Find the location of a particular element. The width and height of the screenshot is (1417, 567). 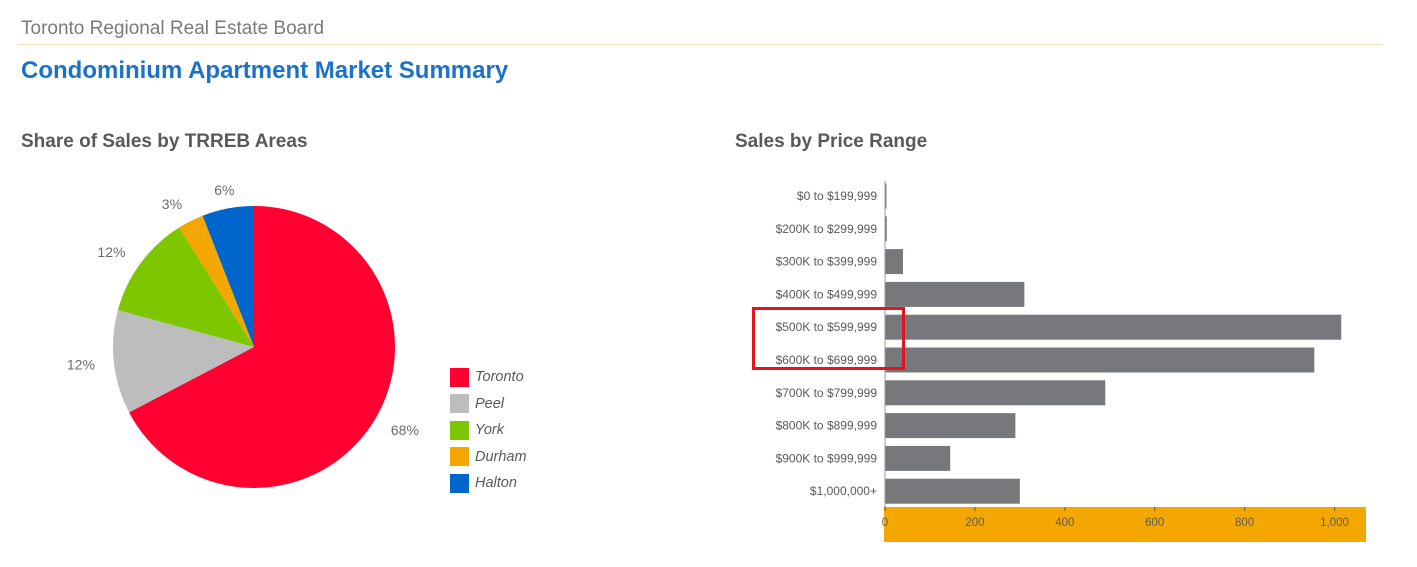

legend-item-halton: Halton is located at coordinates (488, 483).